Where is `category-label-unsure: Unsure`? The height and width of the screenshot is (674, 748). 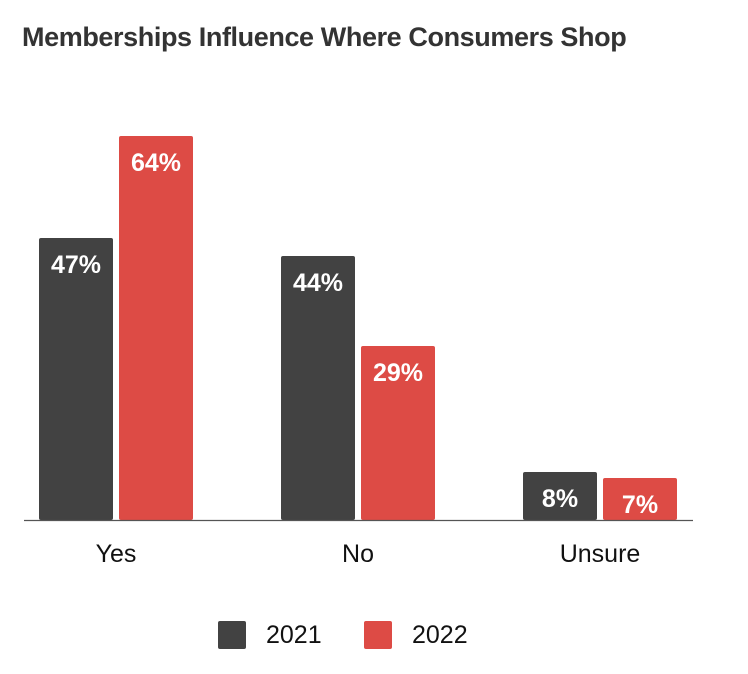
category-label-unsure: Unsure is located at coordinates (600, 554).